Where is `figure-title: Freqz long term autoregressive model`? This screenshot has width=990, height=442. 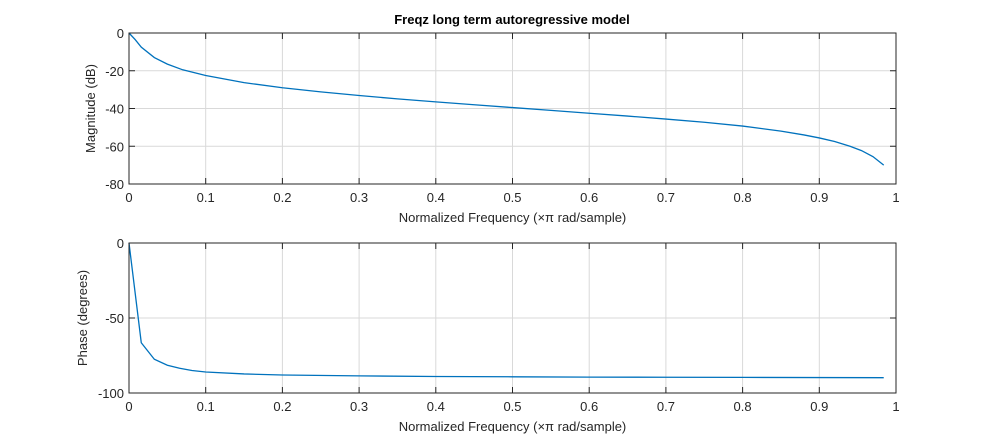
figure-title: Freqz long term autoregressive model is located at coordinates (512, 19).